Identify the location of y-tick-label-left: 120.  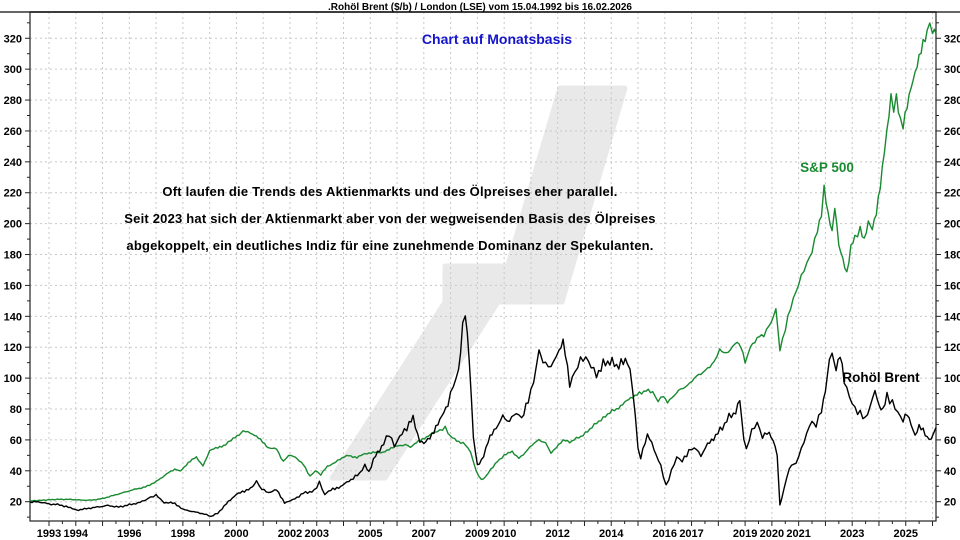
(13, 348).